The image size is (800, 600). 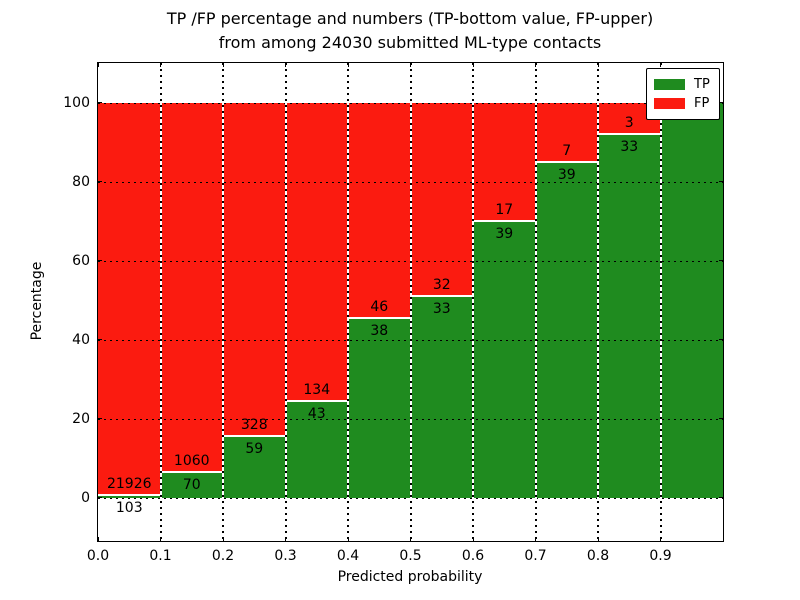 I want to click on tp-count-label: 70, so click(x=191, y=485).